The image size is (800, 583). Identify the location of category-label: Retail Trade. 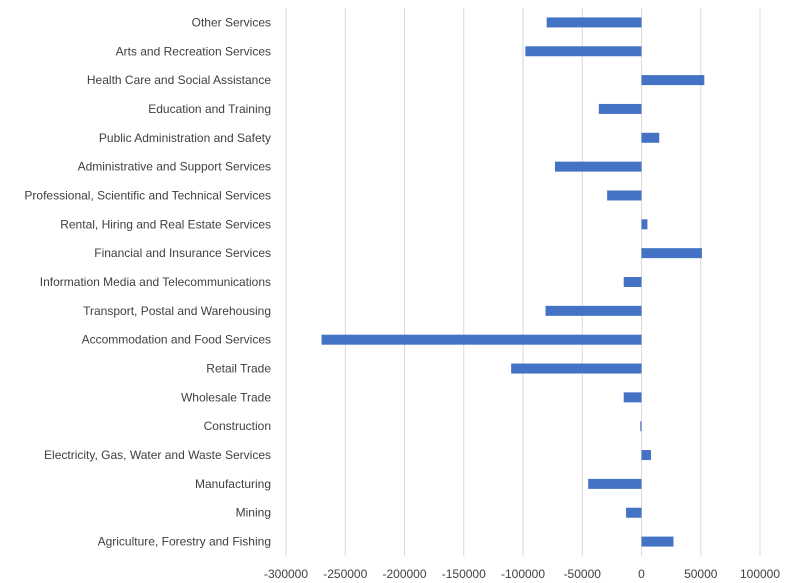
(238, 369).